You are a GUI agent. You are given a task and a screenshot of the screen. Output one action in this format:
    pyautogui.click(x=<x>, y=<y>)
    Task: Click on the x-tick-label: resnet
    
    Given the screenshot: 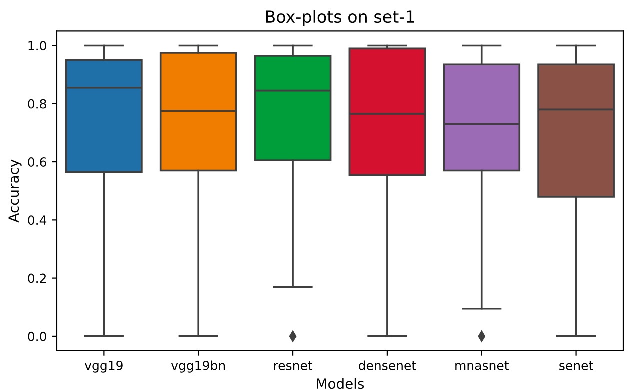 What is the action you would take?
    pyautogui.click(x=293, y=365)
    